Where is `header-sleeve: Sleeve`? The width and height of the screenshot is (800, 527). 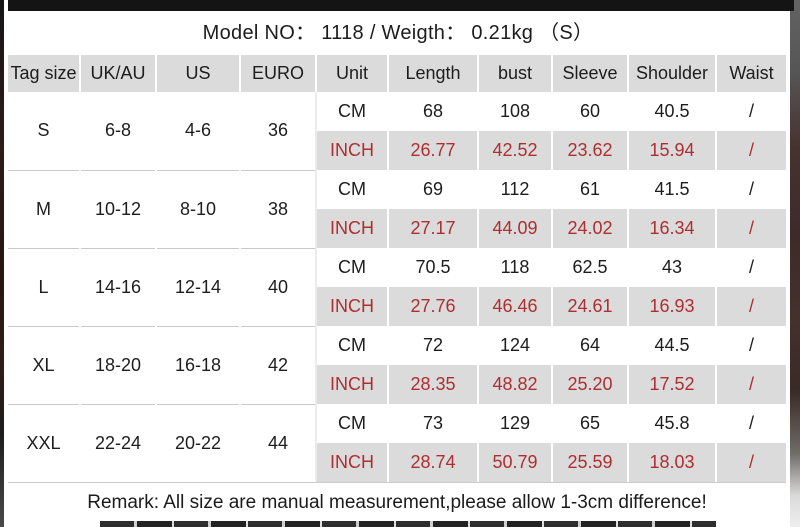 header-sleeve: Sleeve is located at coordinates (590, 73).